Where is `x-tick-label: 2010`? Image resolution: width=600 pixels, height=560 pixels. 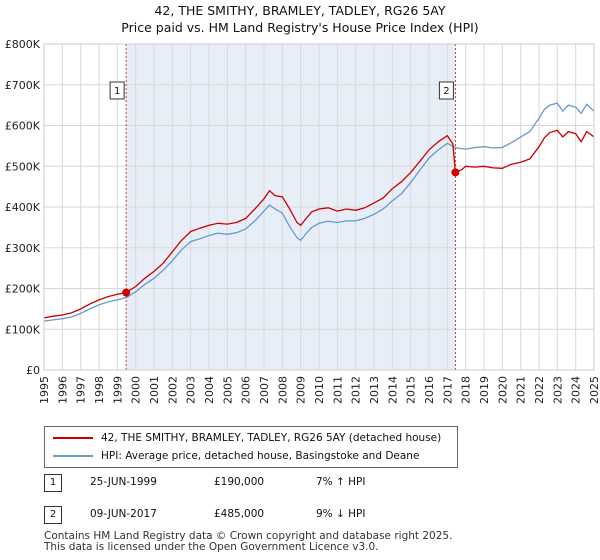
x-tick-label: 2010 is located at coordinates (319, 390).